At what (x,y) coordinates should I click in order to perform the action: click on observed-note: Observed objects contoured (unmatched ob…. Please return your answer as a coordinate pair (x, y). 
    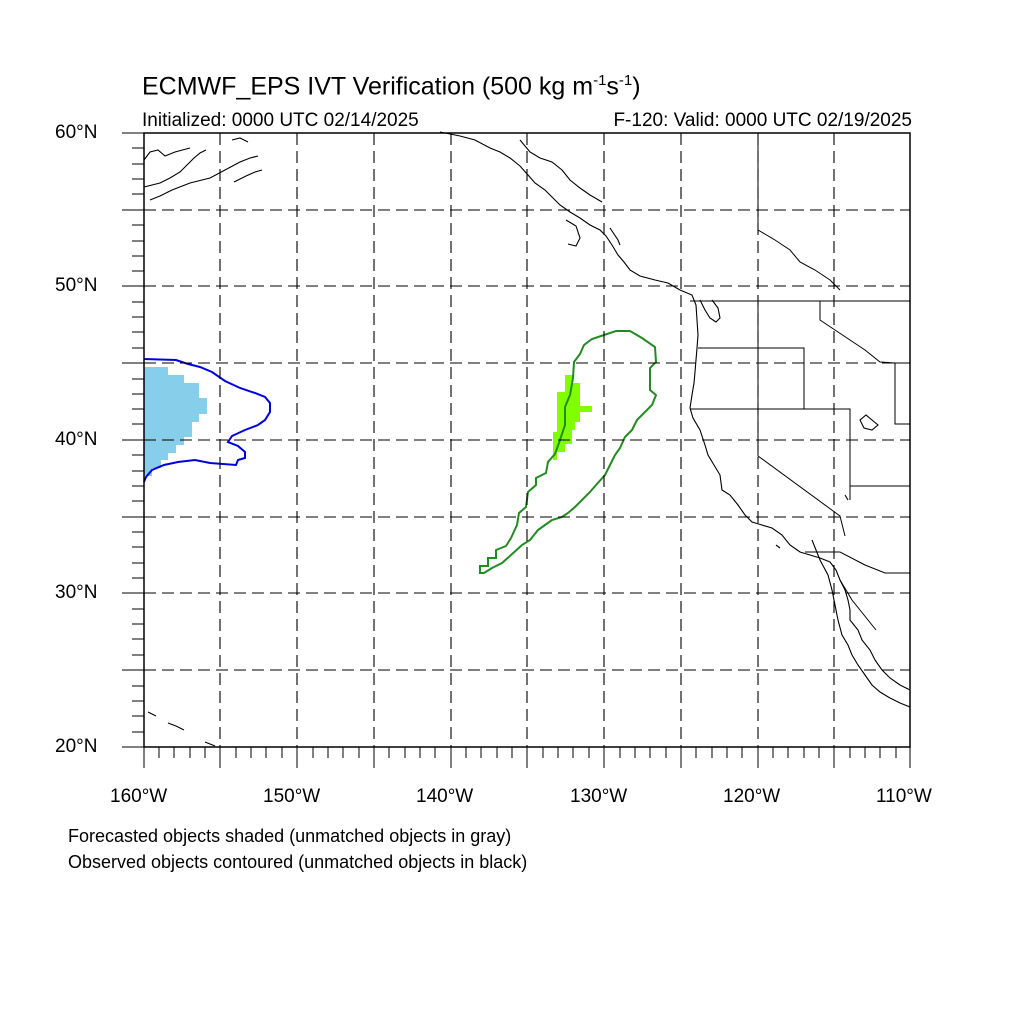
    Looking at the image, I should click on (298, 862).